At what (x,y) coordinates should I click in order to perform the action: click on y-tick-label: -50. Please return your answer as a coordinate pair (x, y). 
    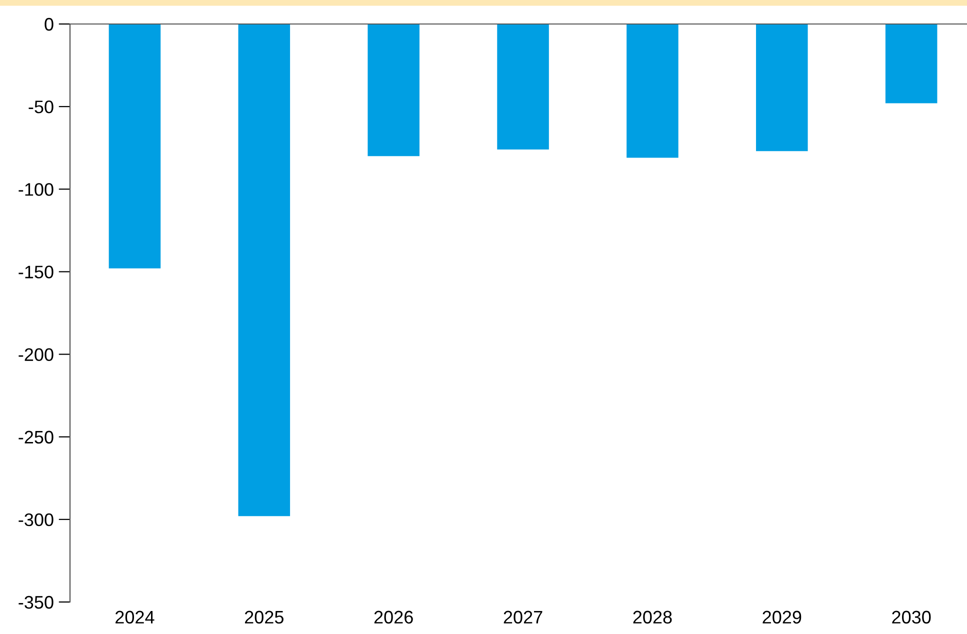
    Looking at the image, I should click on (41, 107).